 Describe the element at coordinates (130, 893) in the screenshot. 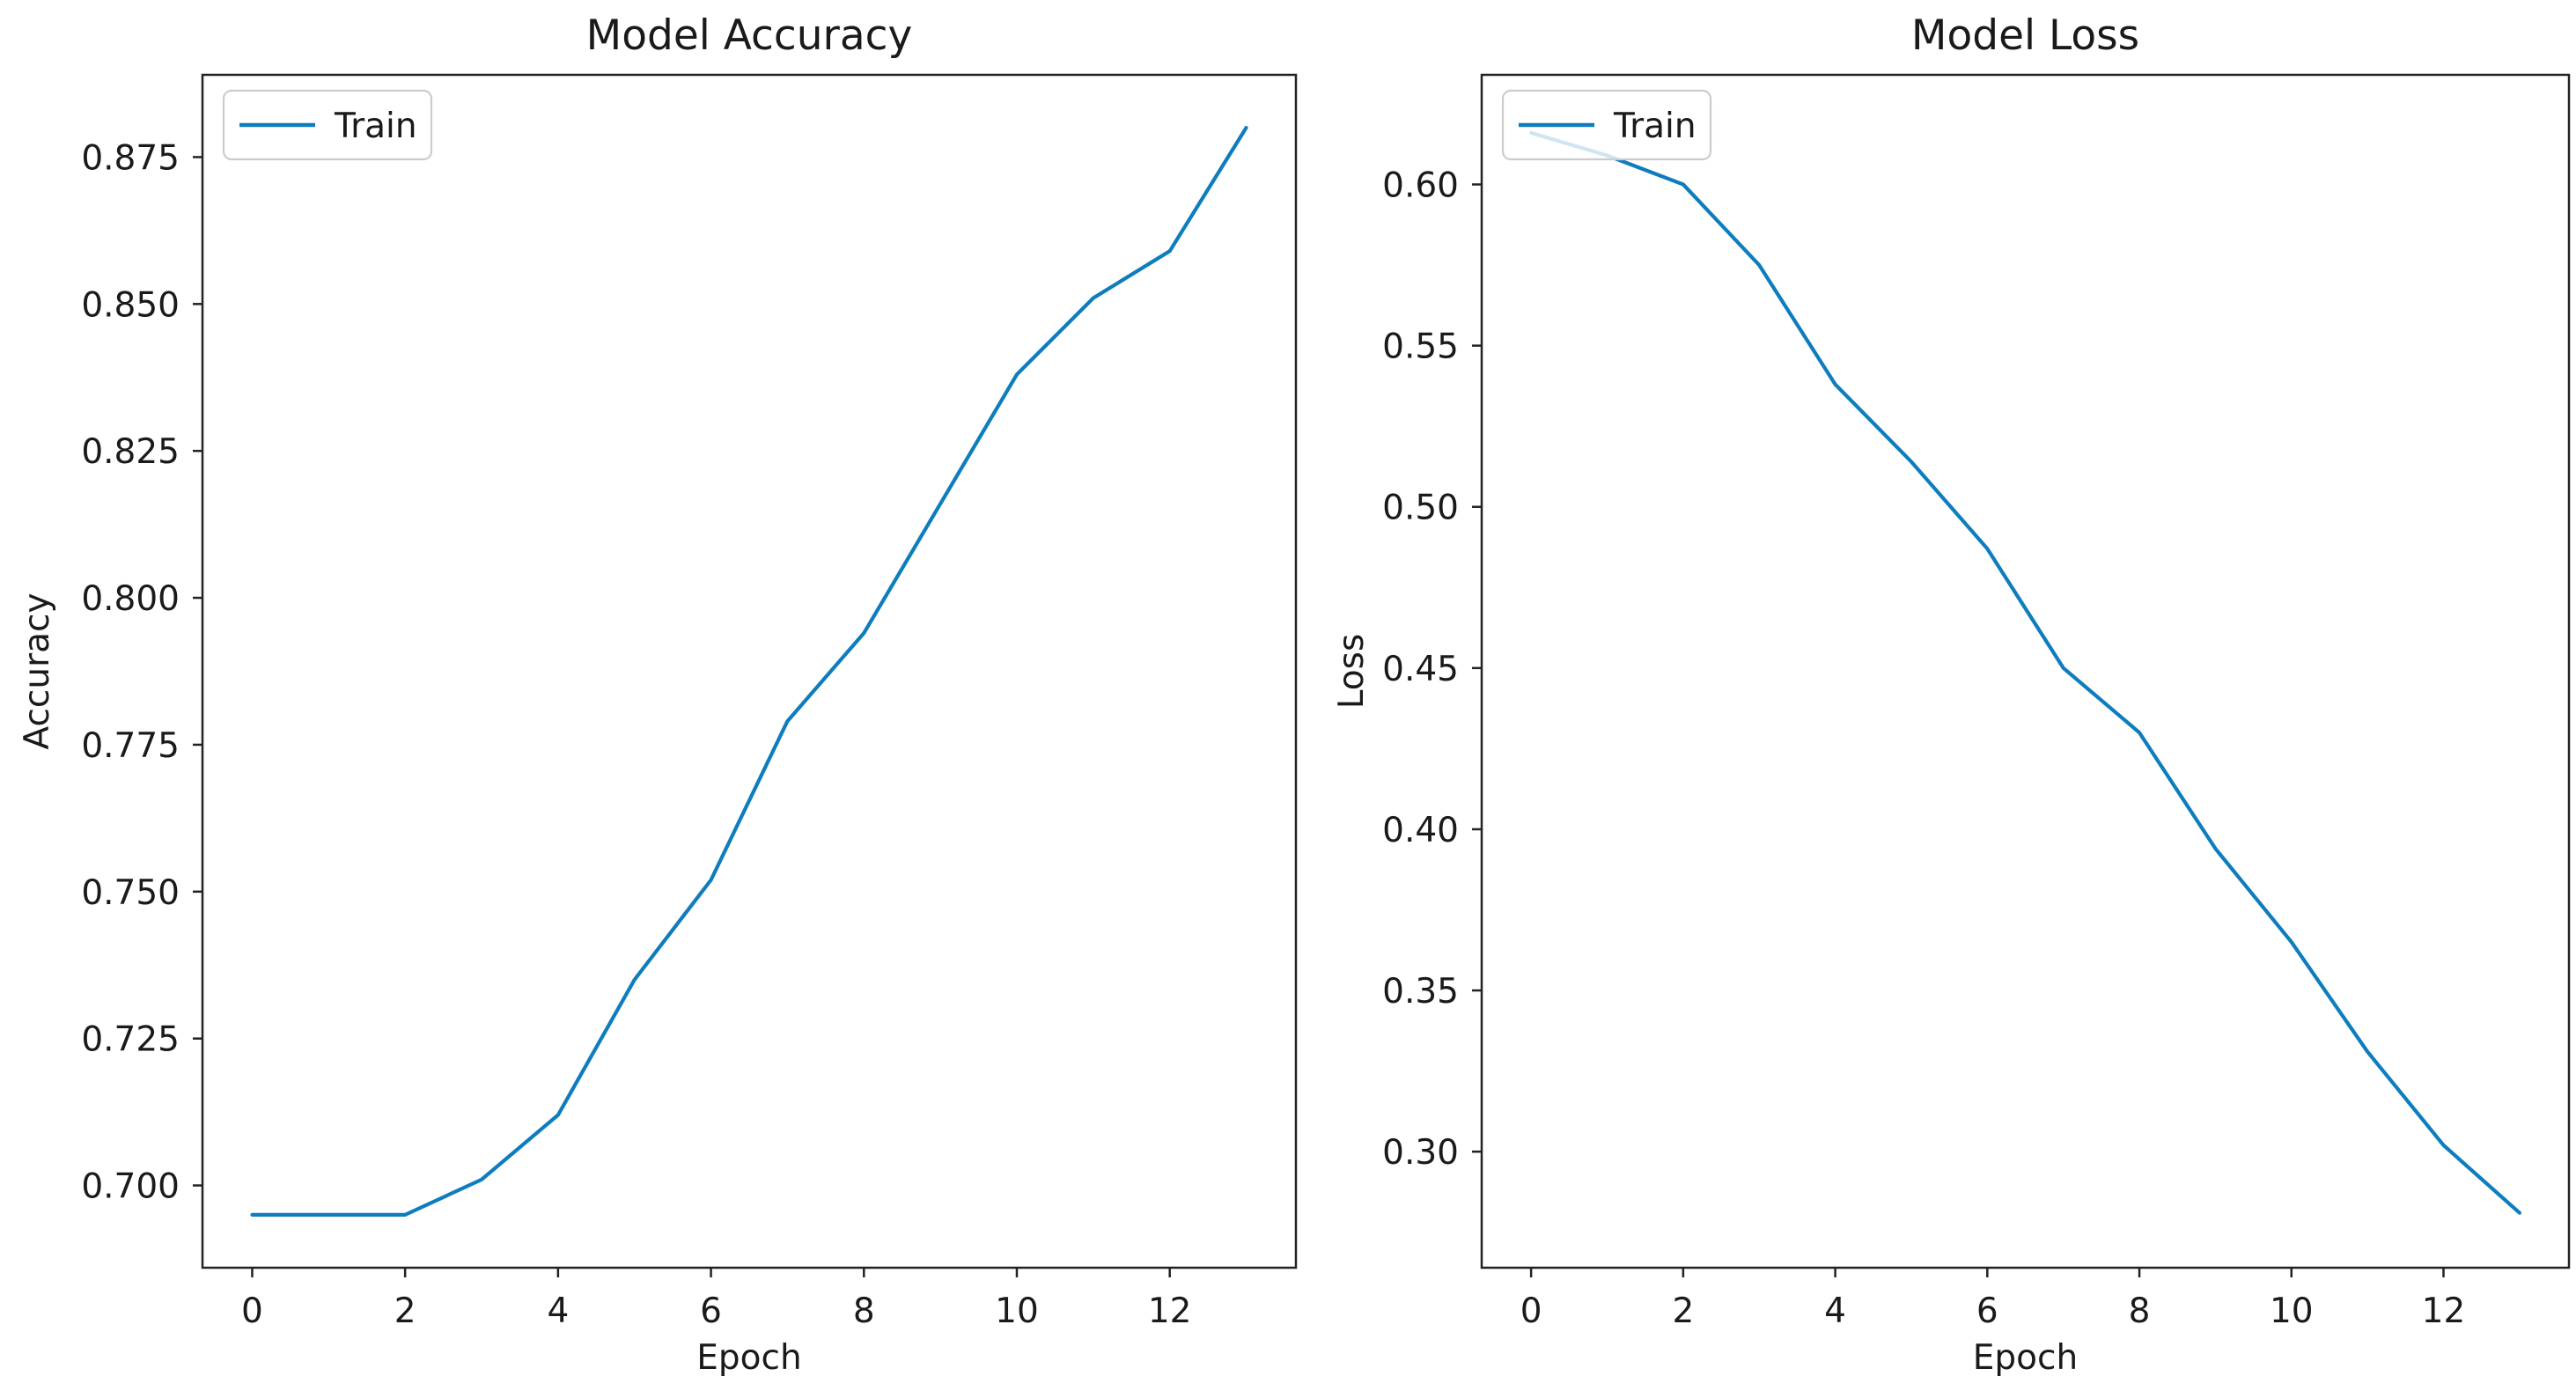

I see `y-tick-label: 0.750` at that location.